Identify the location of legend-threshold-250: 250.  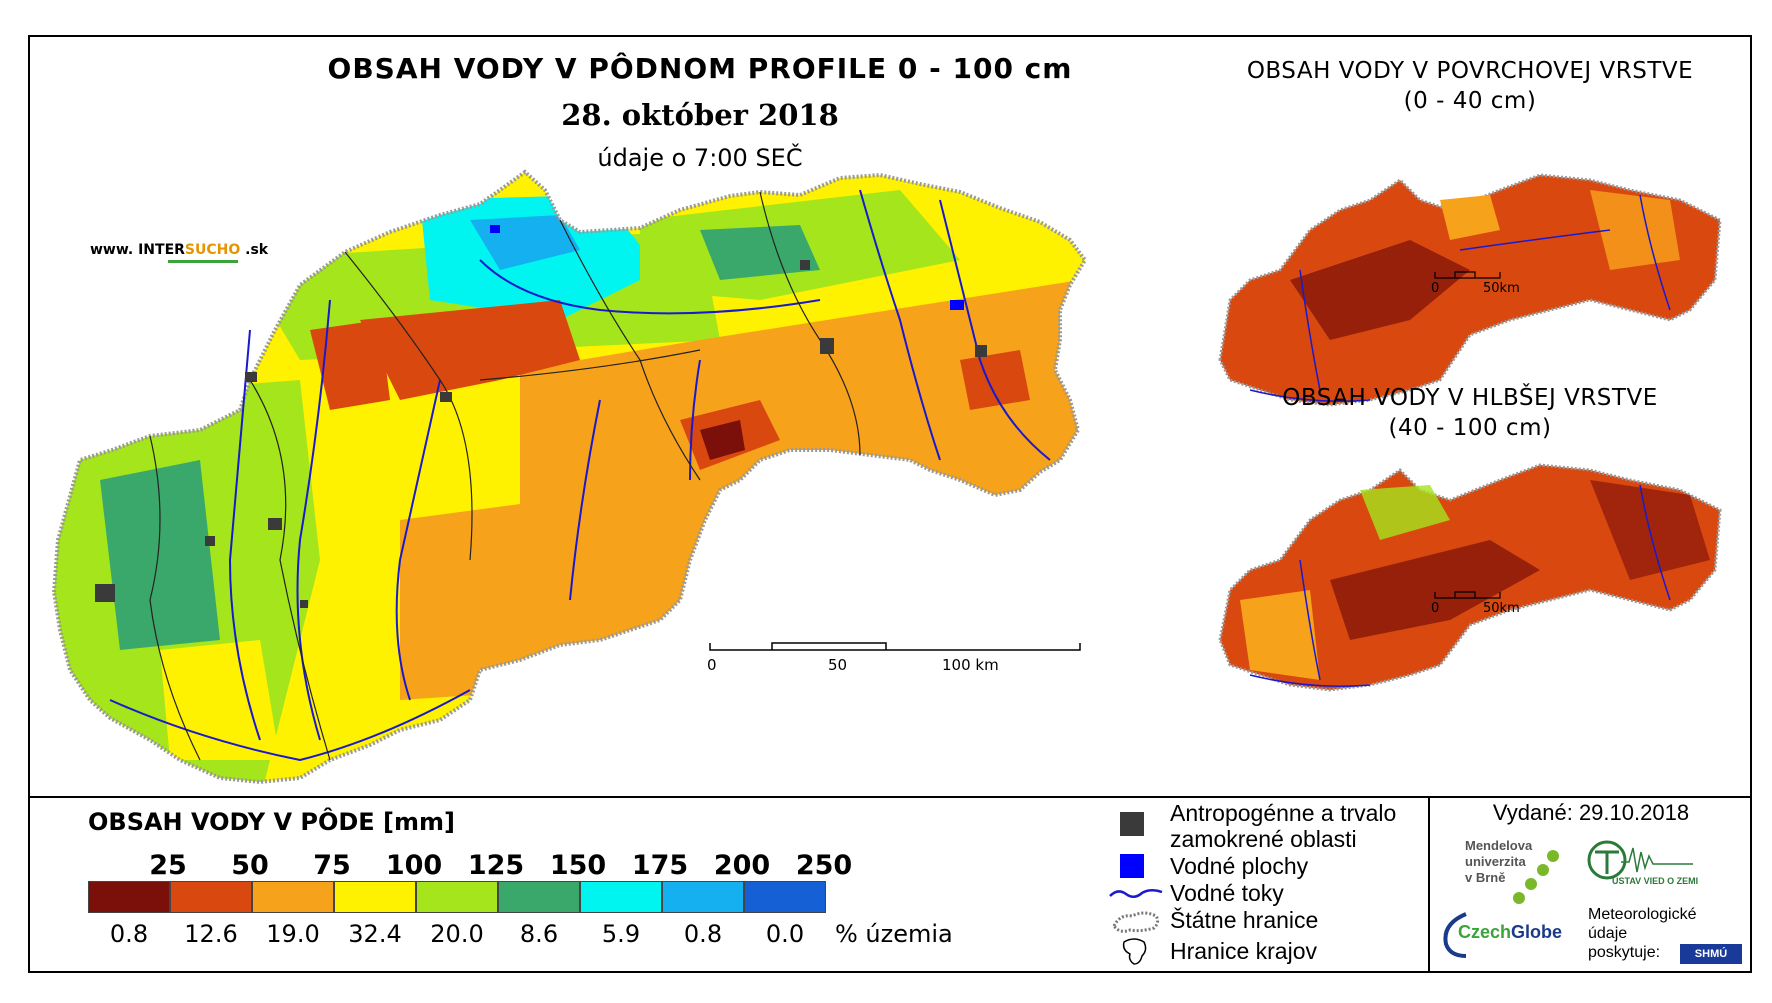
(824, 865).